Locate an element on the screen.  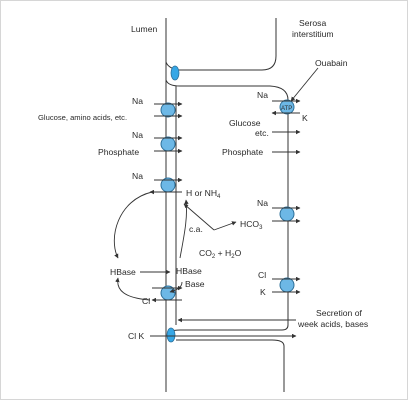
basolateral-k-label: K is located at coordinates (305, 118).